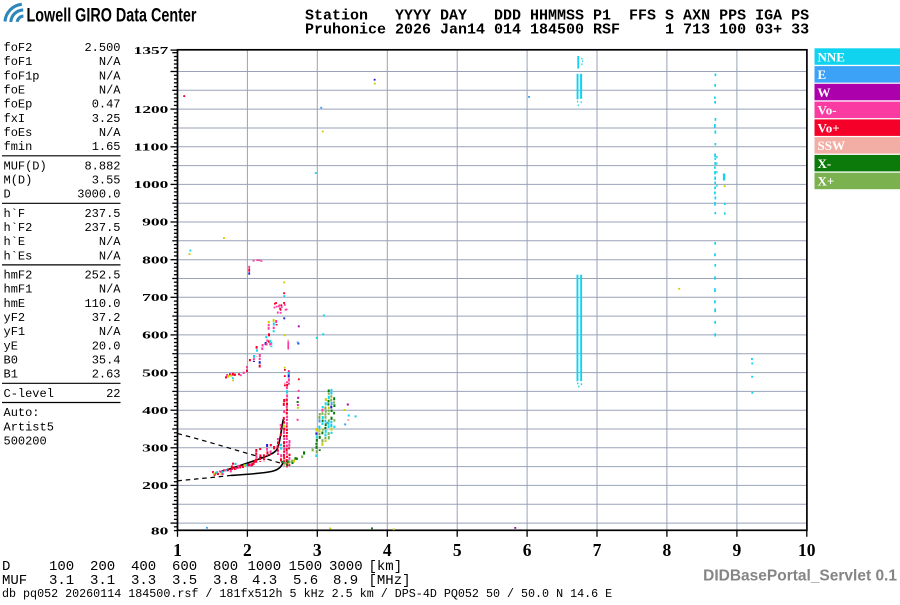  Describe the element at coordinates (106, 318) in the screenshot. I see `svg-text: 37.2` at that location.